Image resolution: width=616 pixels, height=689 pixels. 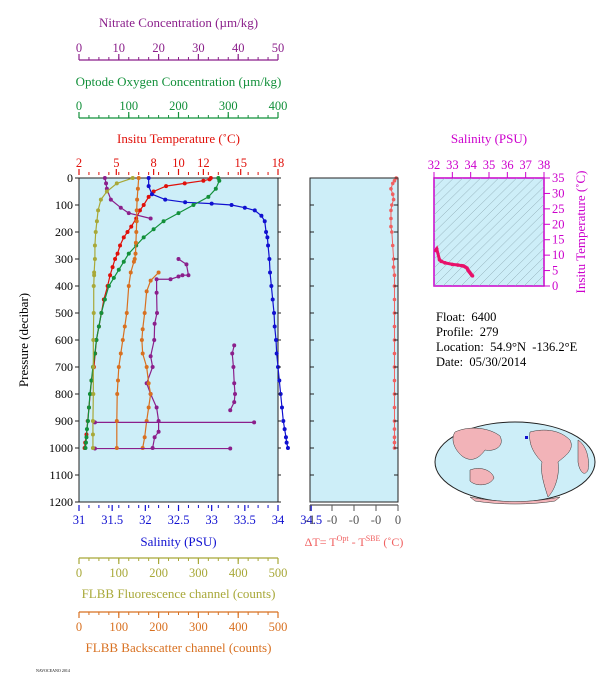 What do you see at coordinates (238, 573) in the screenshot?
I see `fluorescence-tick-label: 400` at bounding box center [238, 573].